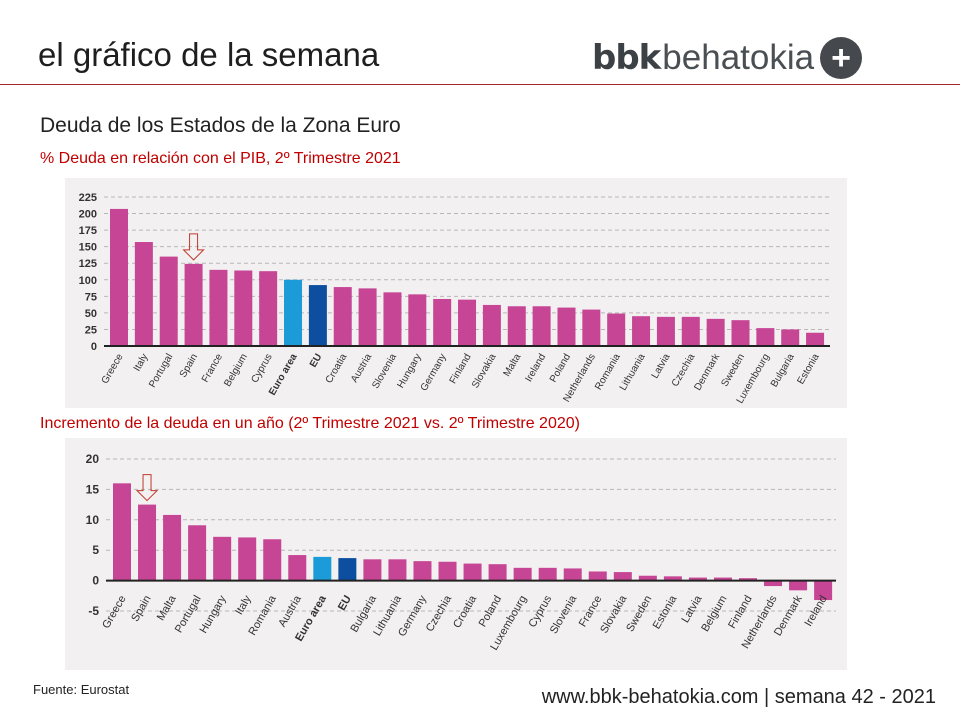 Image resolution: width=960 pixels, height=720 pixels. What do you see at coordinates (626, 58) in the screenshot?
I see `logo-bold-text: bbk` at bounding box center [626, 58].